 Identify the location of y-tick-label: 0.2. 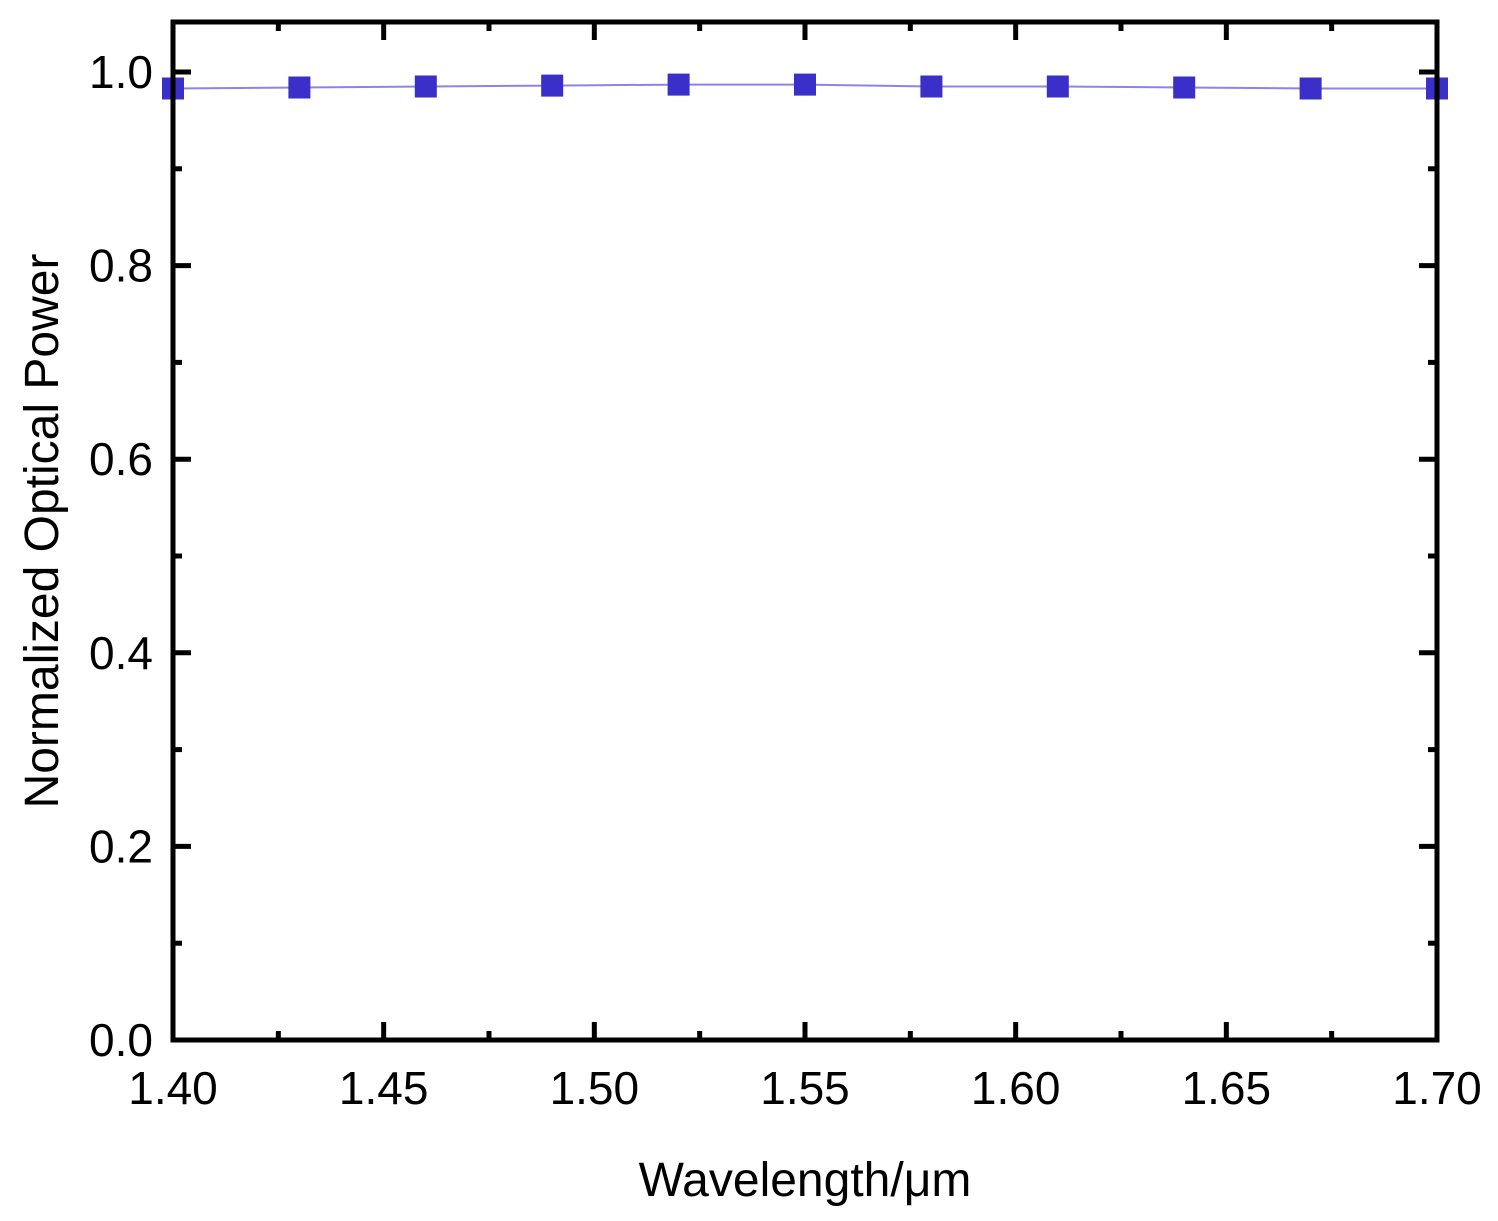
(121, 846).